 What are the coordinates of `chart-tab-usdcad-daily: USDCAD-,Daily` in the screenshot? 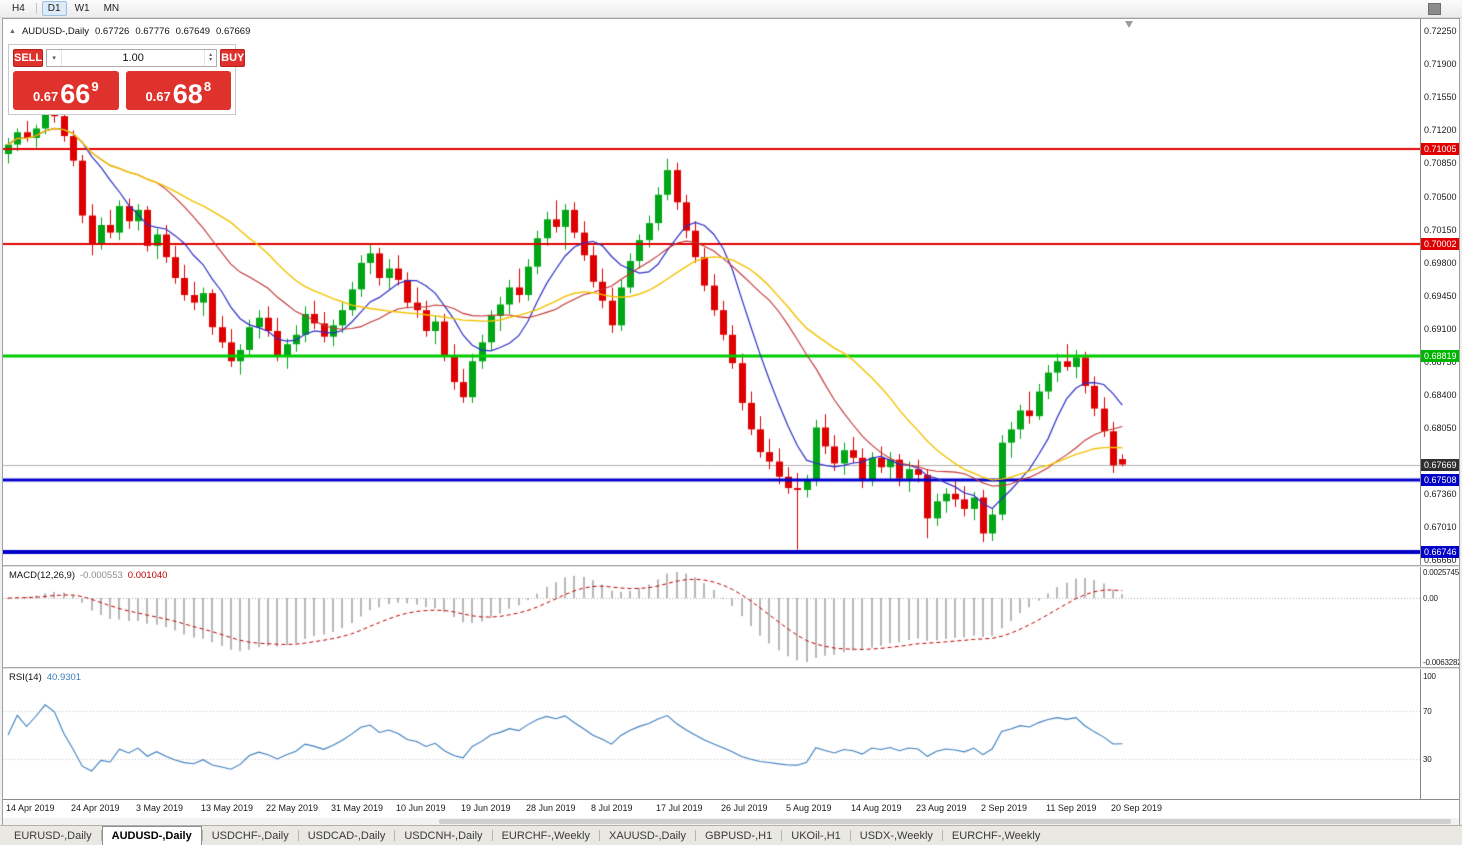 It's located at (346, 835).